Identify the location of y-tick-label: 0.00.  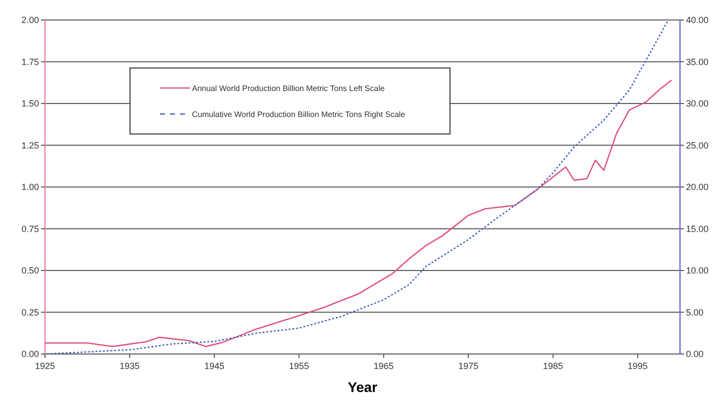
(30, 354).